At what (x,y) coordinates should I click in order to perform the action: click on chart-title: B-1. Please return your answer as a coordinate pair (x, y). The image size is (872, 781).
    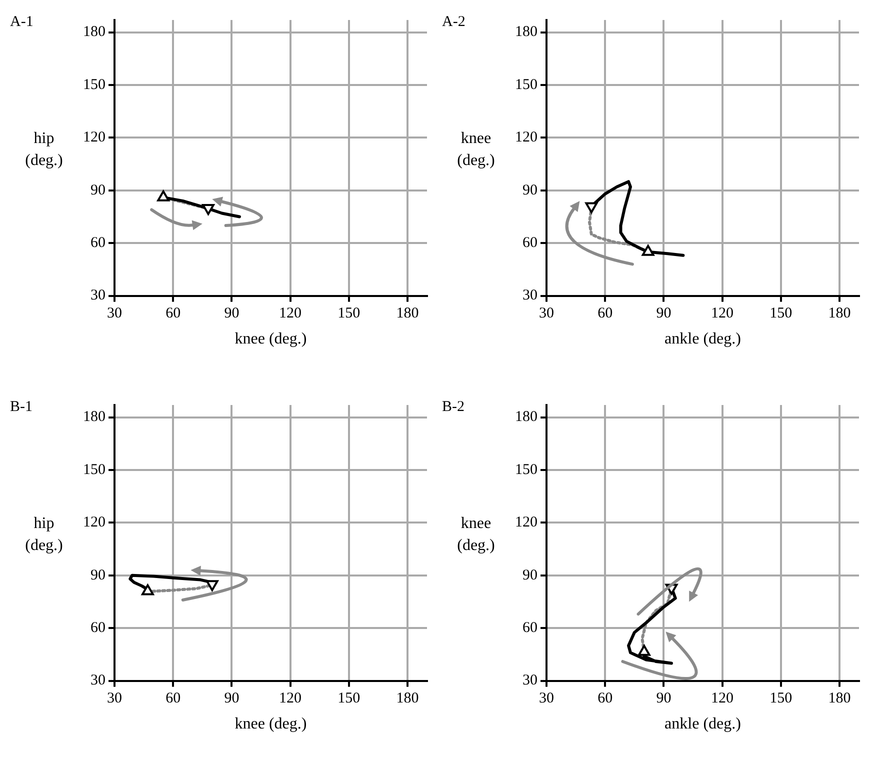
    Looking at the image, I should click on (21, 407).